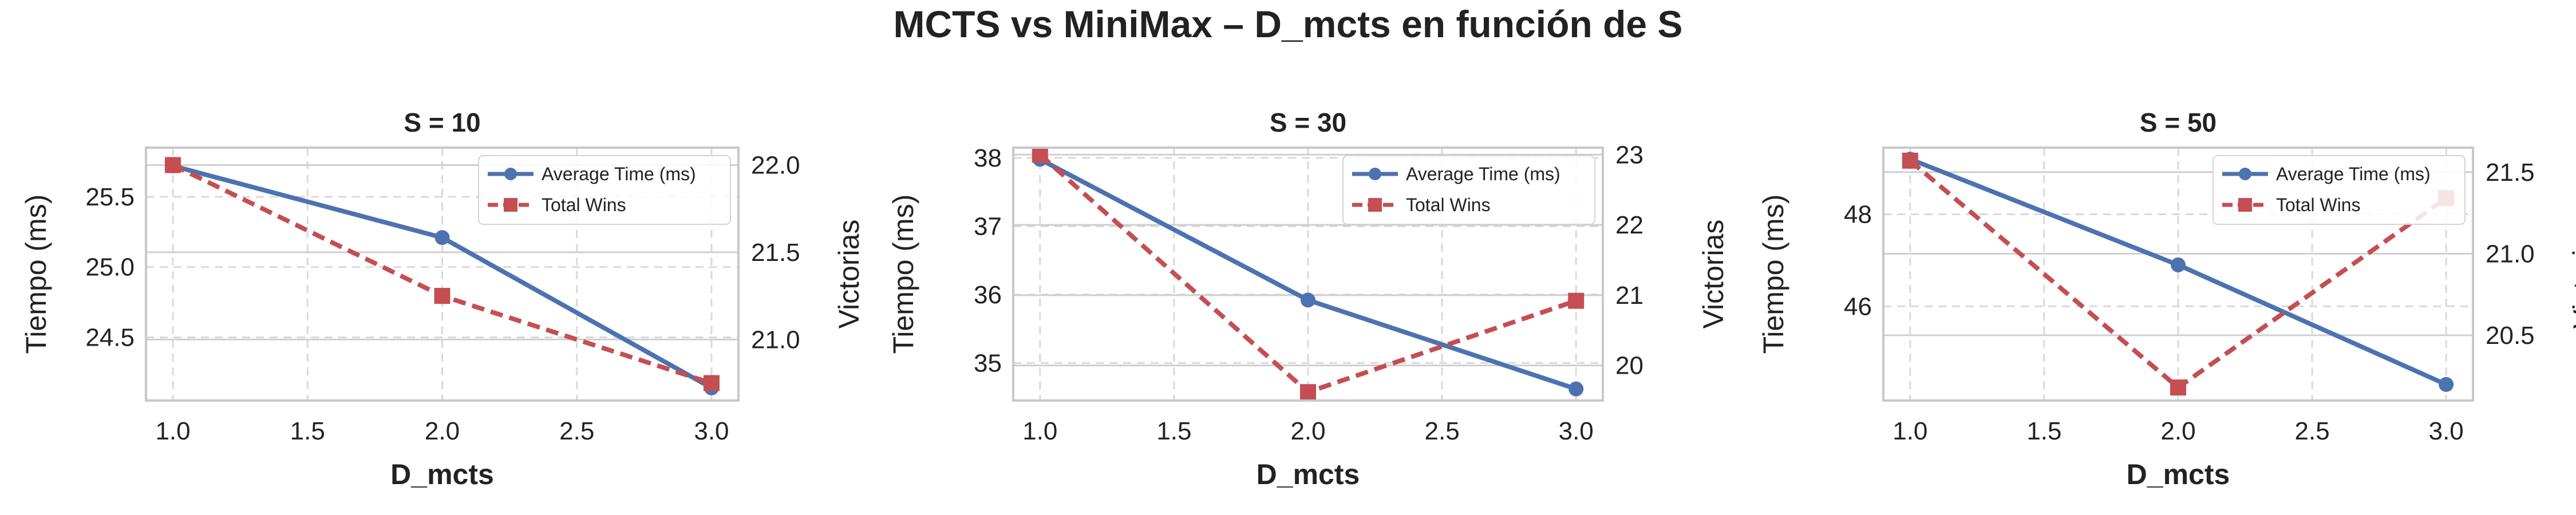  I want to click on y-right-tick-label: 22.0, so click(775, 165).